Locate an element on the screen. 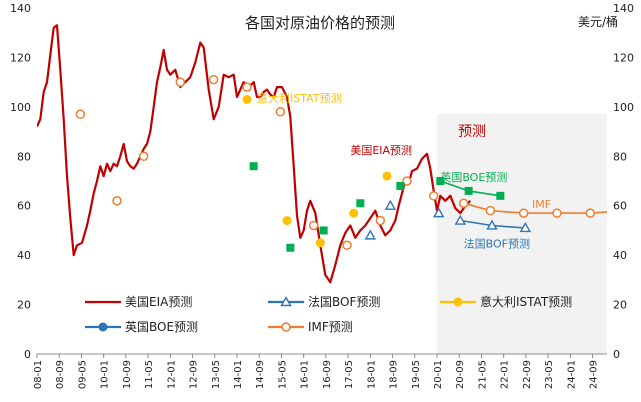  x-tick-label: 17-05 is located at coordinates (349, 374).